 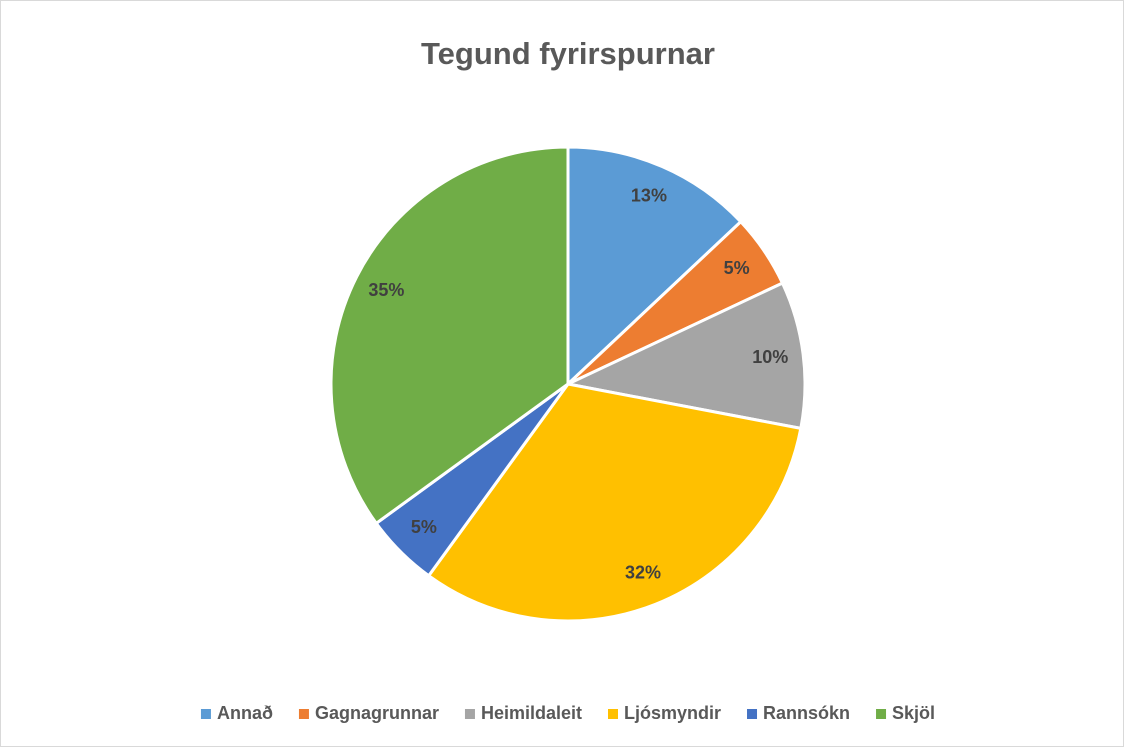 What do you see at coordinates (531, 713) in the screenshot?
I see `legend-label: Heimildaleit` at bounding box center [531, 713].